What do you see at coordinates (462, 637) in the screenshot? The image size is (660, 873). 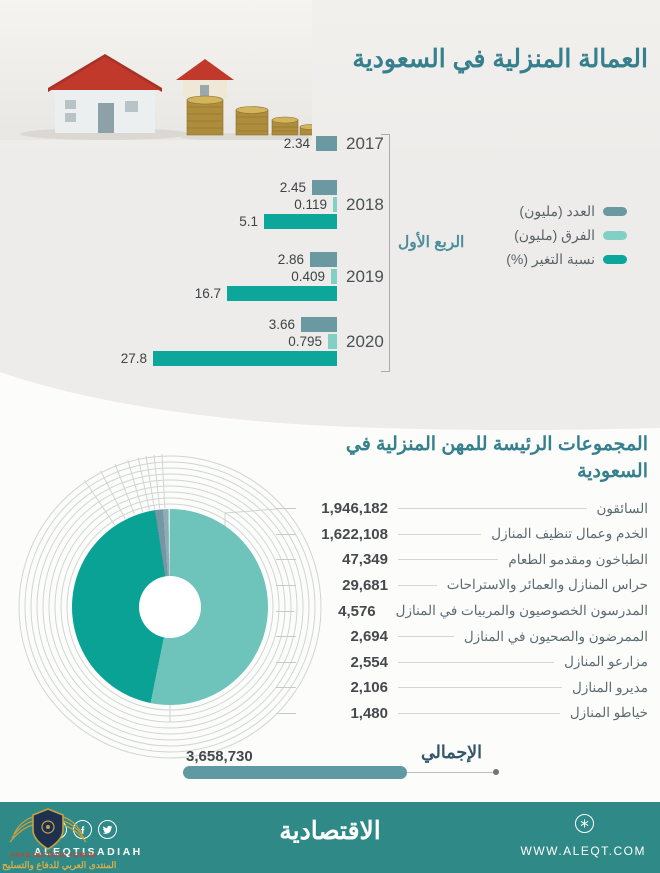 I see `profession-row: 2,694 الممرضون والصحيون في المنازل` at bounding box center [462, 637].